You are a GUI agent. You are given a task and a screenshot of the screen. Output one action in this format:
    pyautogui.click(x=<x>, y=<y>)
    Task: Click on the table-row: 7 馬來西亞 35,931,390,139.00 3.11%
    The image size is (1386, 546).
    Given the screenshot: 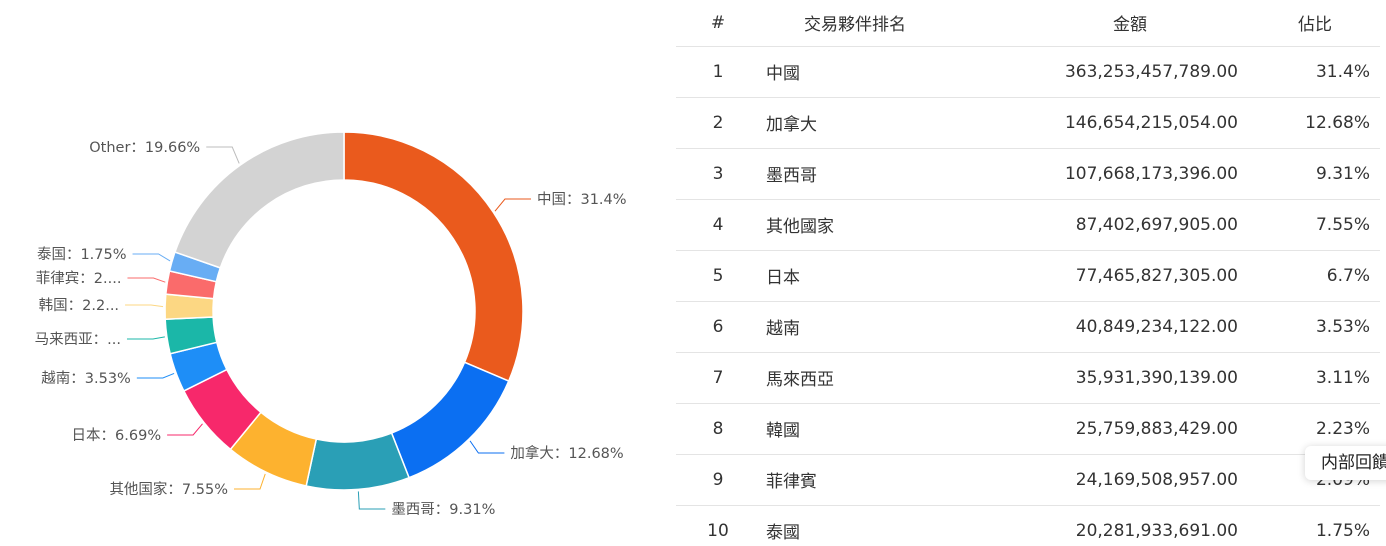 What is the action you would take?
    pyautogui.click(x=1028, y=378)
    